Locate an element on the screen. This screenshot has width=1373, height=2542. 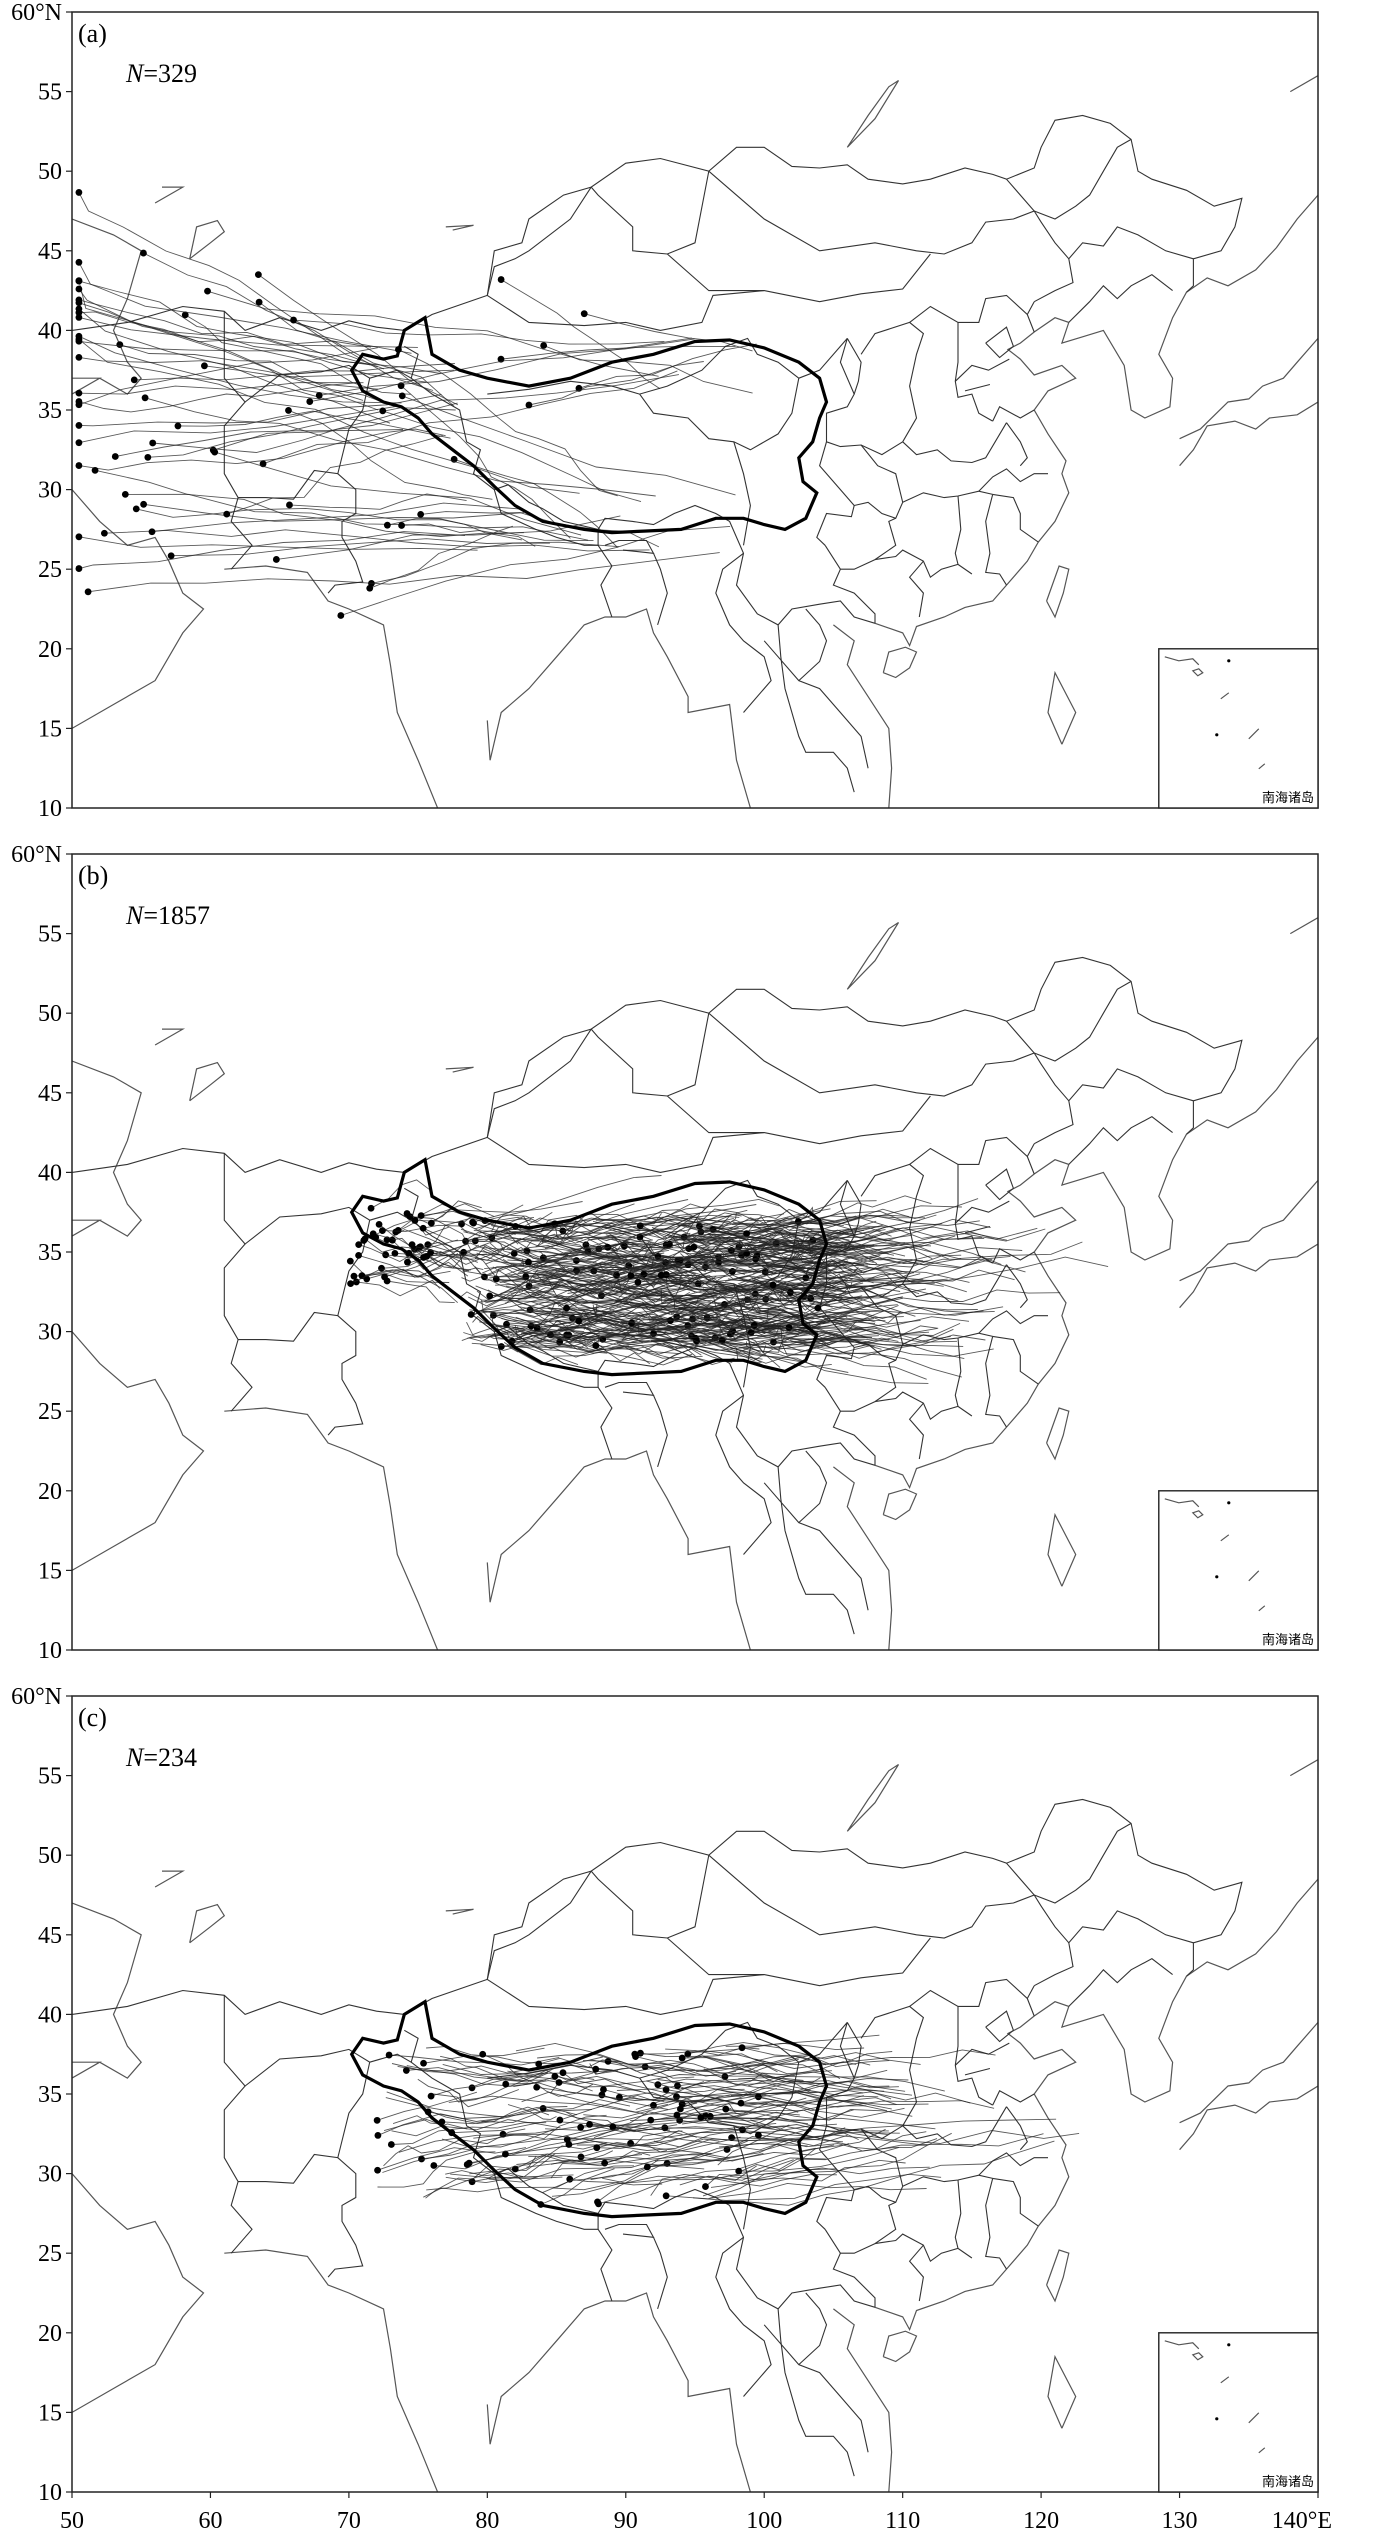
island-outline is located at coordinates (900, 1504).